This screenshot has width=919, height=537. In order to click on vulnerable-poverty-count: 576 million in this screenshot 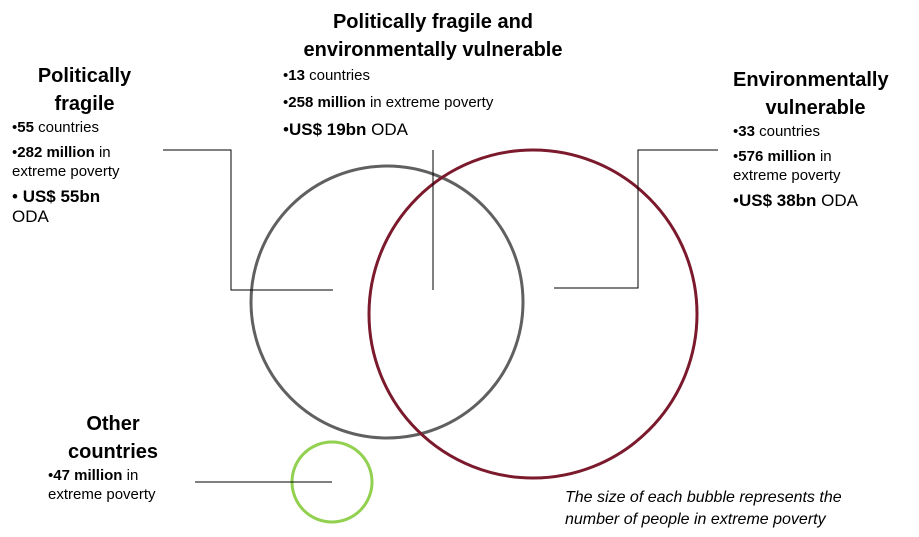, I will do `click(777, 156)`.